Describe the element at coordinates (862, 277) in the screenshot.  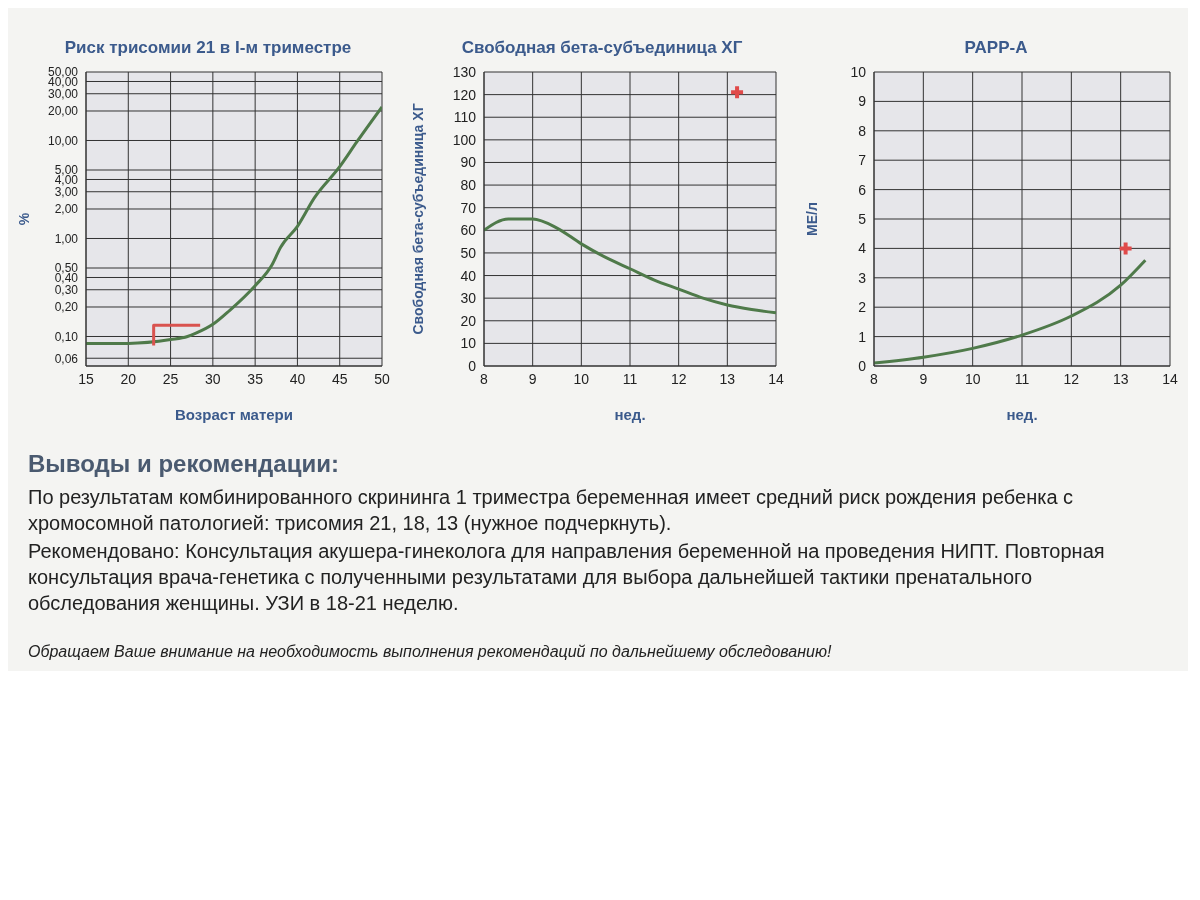
I see `y-tick-label: 3` at that location.